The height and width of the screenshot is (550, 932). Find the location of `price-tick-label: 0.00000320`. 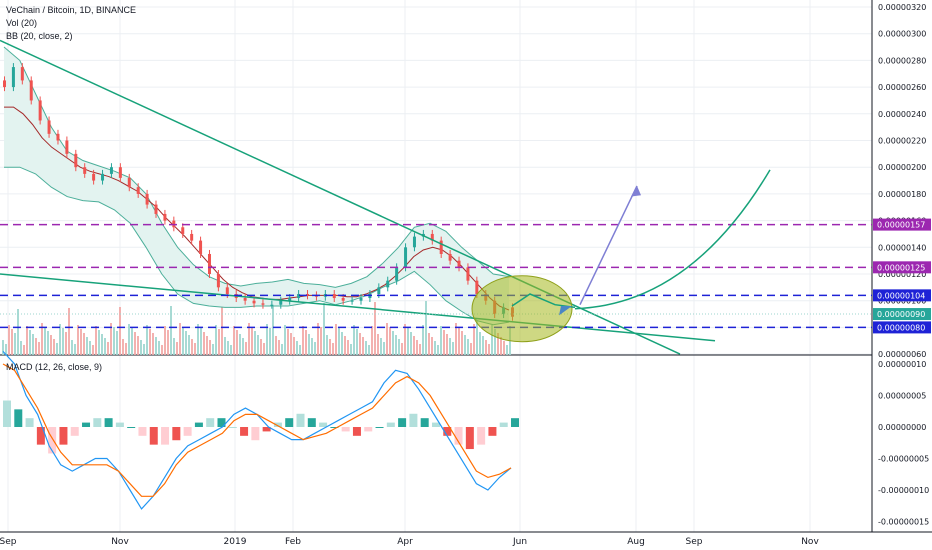

price-tick-label: 0.00000320 is located at coordinates (902, 7).